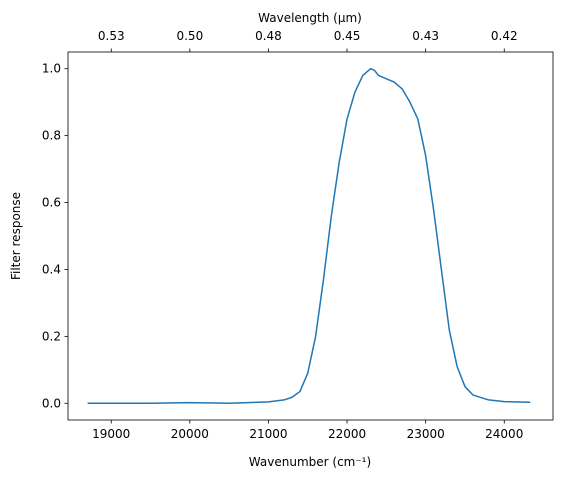 The image size is (567, 480). Describe the element at coordinates (16, 236) in the screenshot. I see `y-axis-label: Filter response` at that location.